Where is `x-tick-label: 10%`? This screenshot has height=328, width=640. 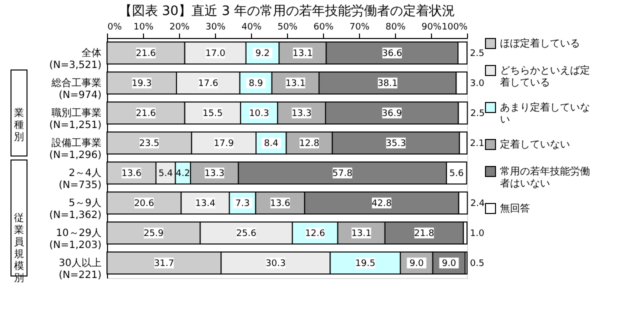
x-tick-label: 10% is located at coordinates (143, 27).